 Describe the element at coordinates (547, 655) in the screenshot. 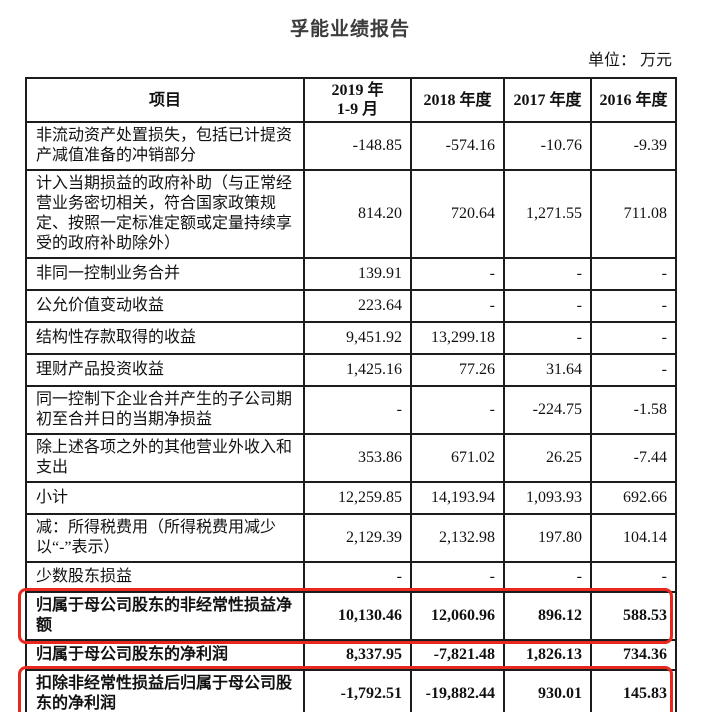

I see `row-value: 1,826.13` at that location.